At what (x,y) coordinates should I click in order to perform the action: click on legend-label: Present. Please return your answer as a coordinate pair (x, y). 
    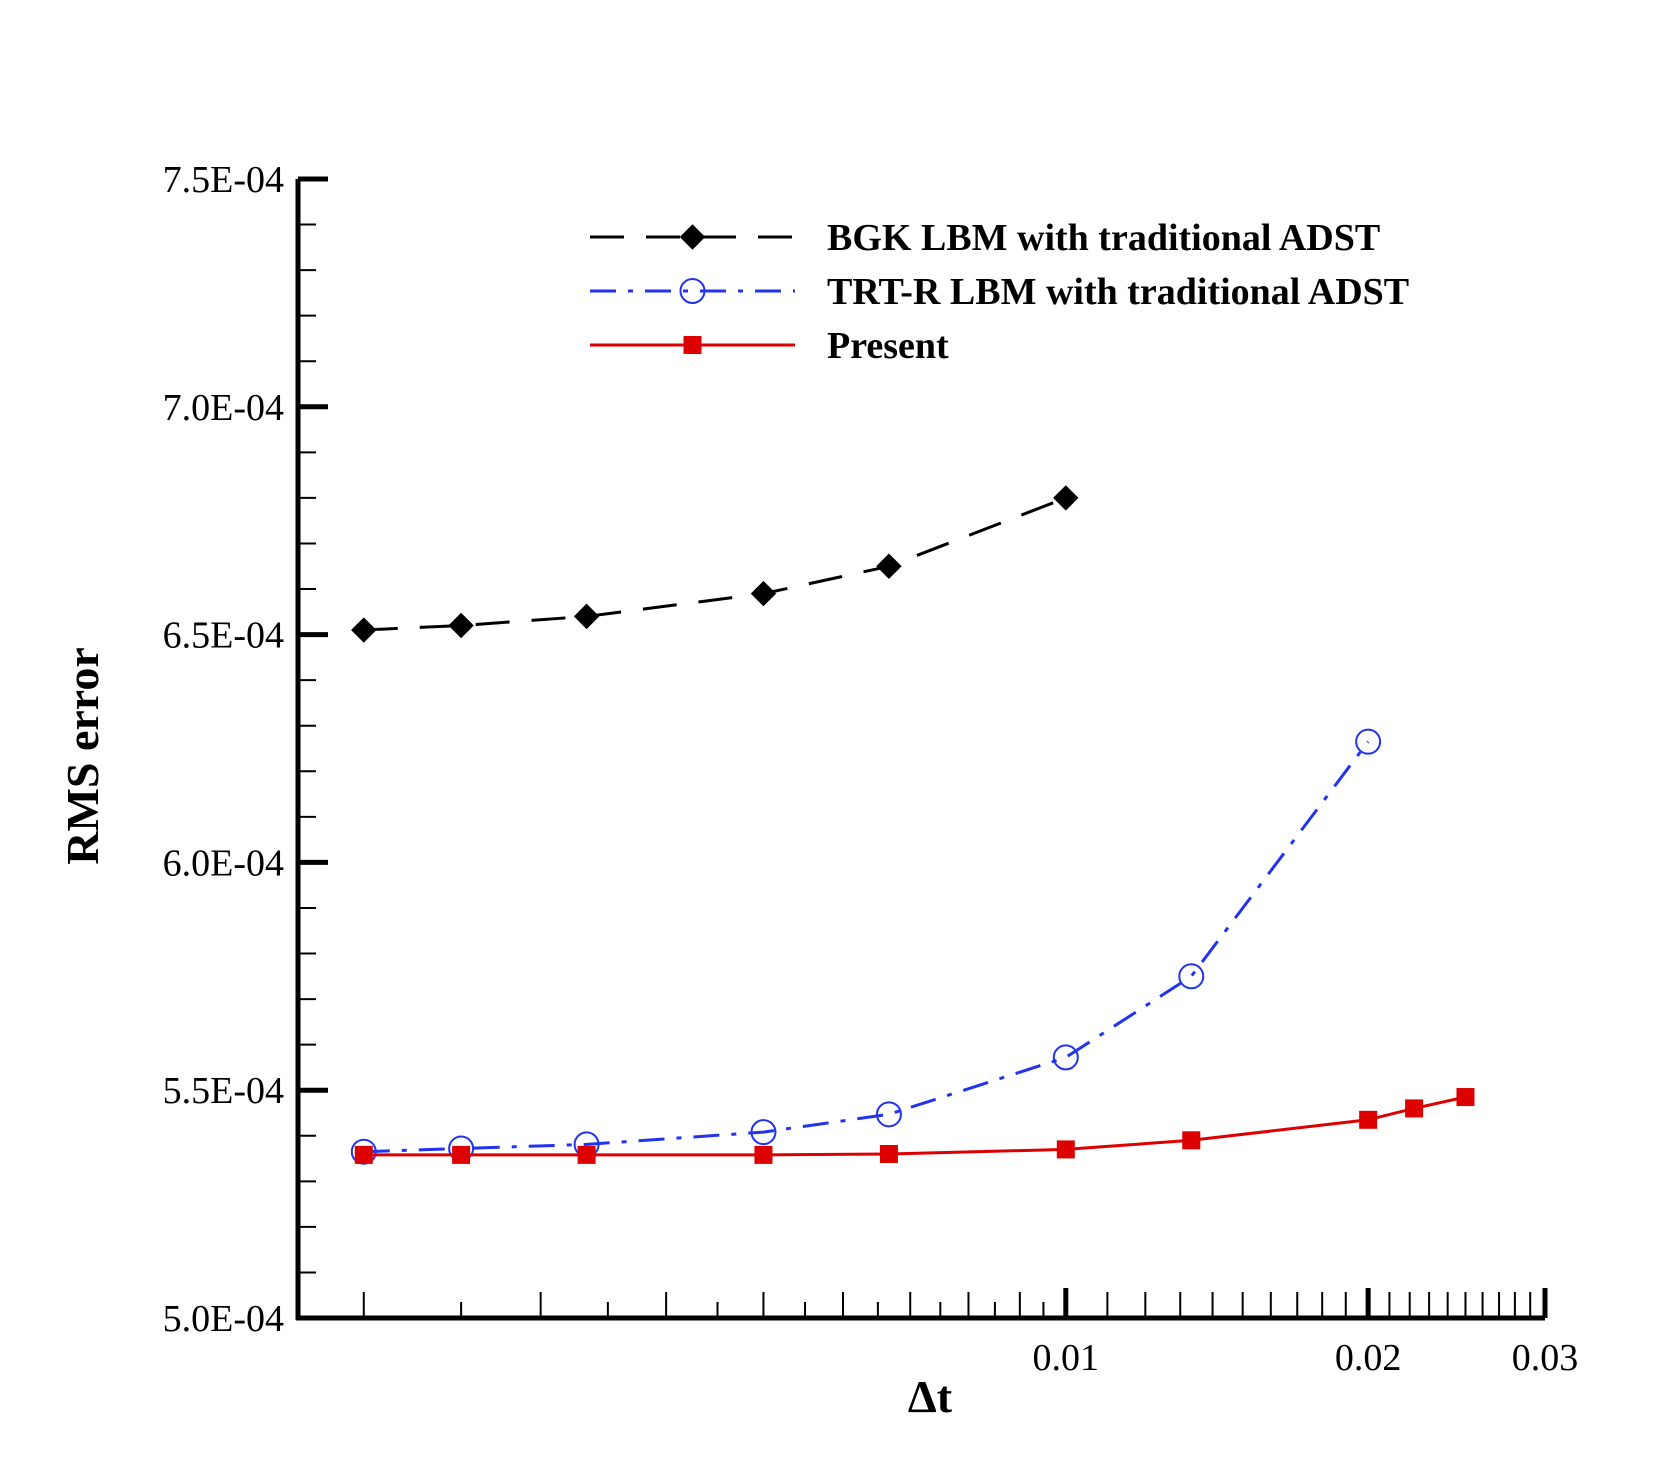
    Looking at the image, I should click on (888, 346).